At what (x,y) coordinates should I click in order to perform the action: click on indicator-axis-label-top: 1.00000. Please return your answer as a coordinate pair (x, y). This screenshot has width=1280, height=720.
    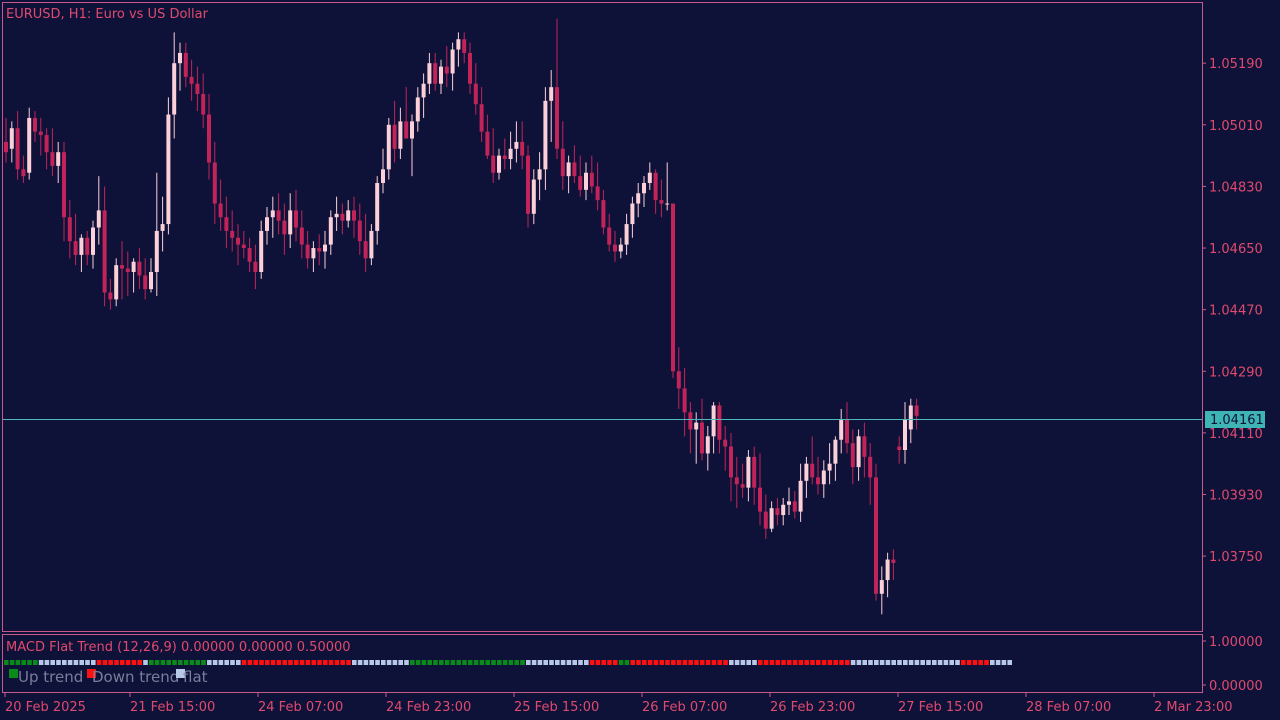
    Looking at the image, I should click on (1236, 642).